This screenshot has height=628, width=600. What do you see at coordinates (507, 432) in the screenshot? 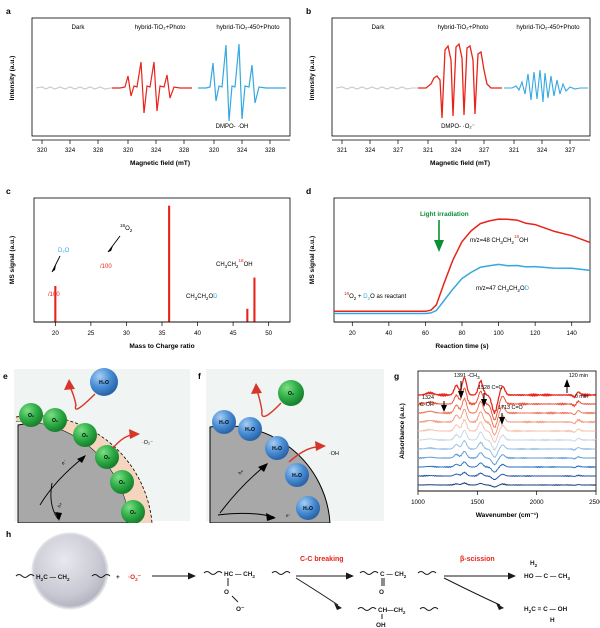
I see `panel-g-traces` at bounding box center [507, 432].